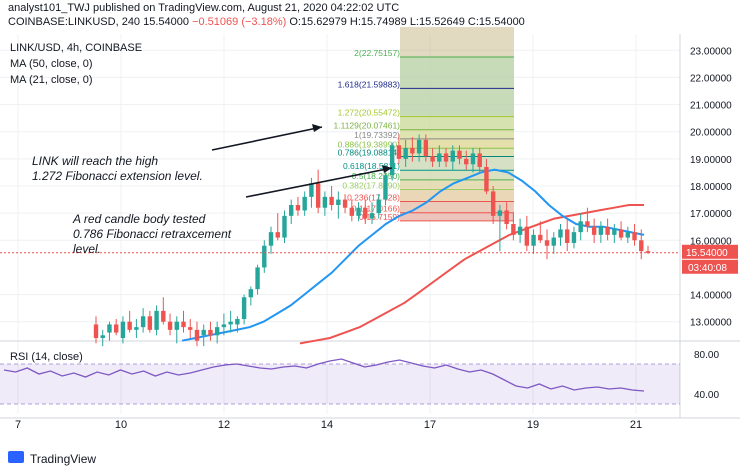 This screenshot has width=740, height=470. I want to click on rsi-band, so click(340, 384).